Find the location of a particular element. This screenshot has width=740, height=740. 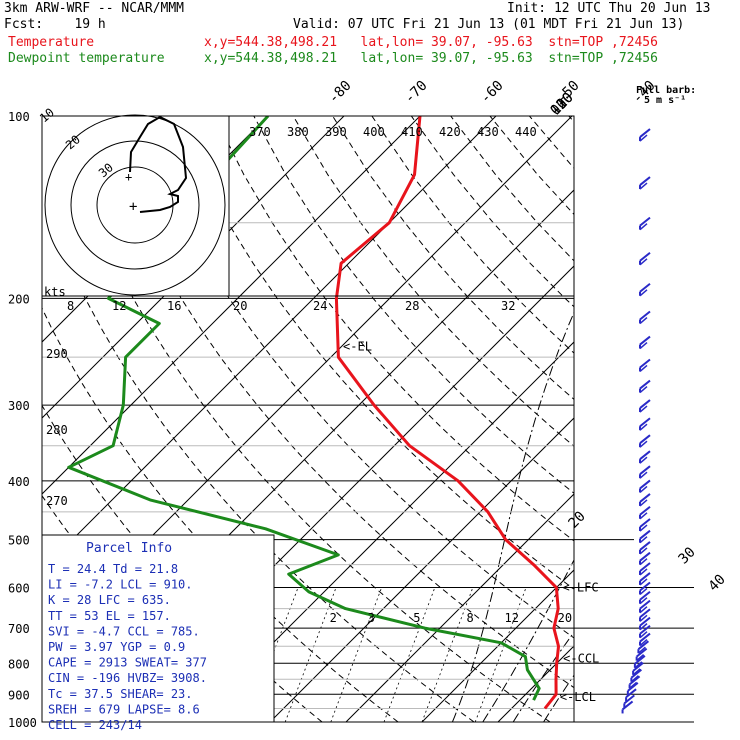

parcel-info-row: CELL = 243/14 is located at coordinates (95, 725).